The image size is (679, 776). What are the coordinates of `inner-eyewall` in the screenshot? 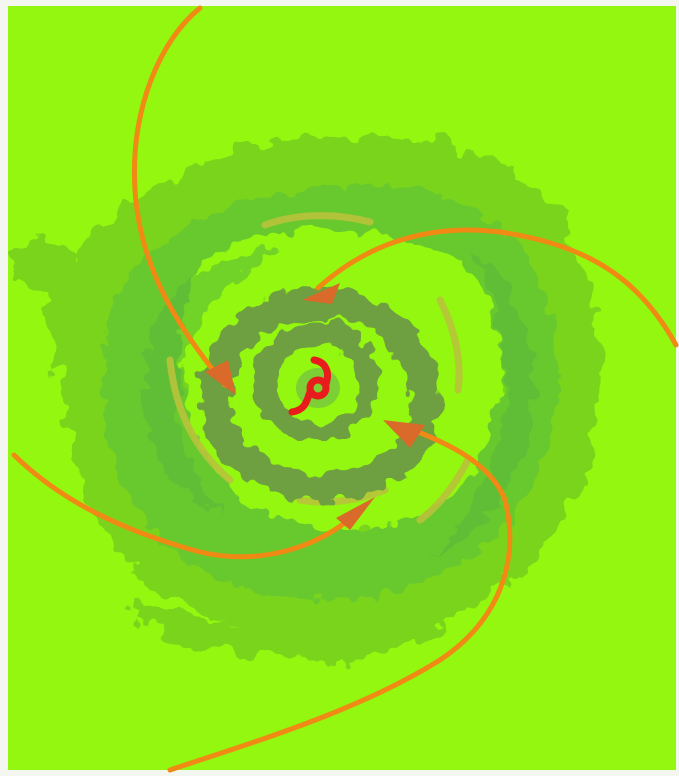 It's located at (315, 380).